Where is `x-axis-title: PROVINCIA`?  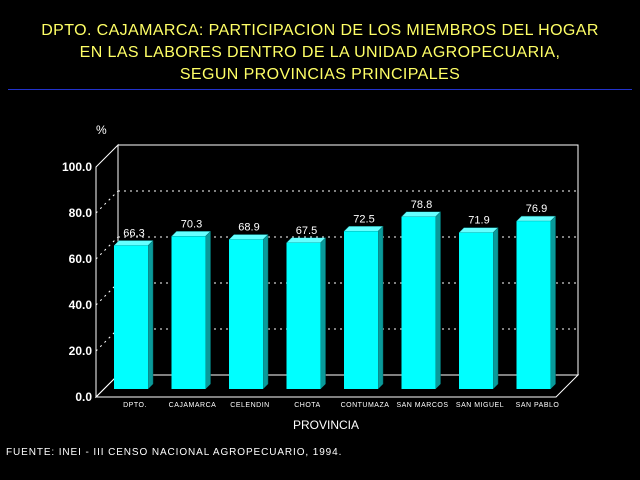
x-axis-title: PROVINCIA is located at coordinates (326, 425).